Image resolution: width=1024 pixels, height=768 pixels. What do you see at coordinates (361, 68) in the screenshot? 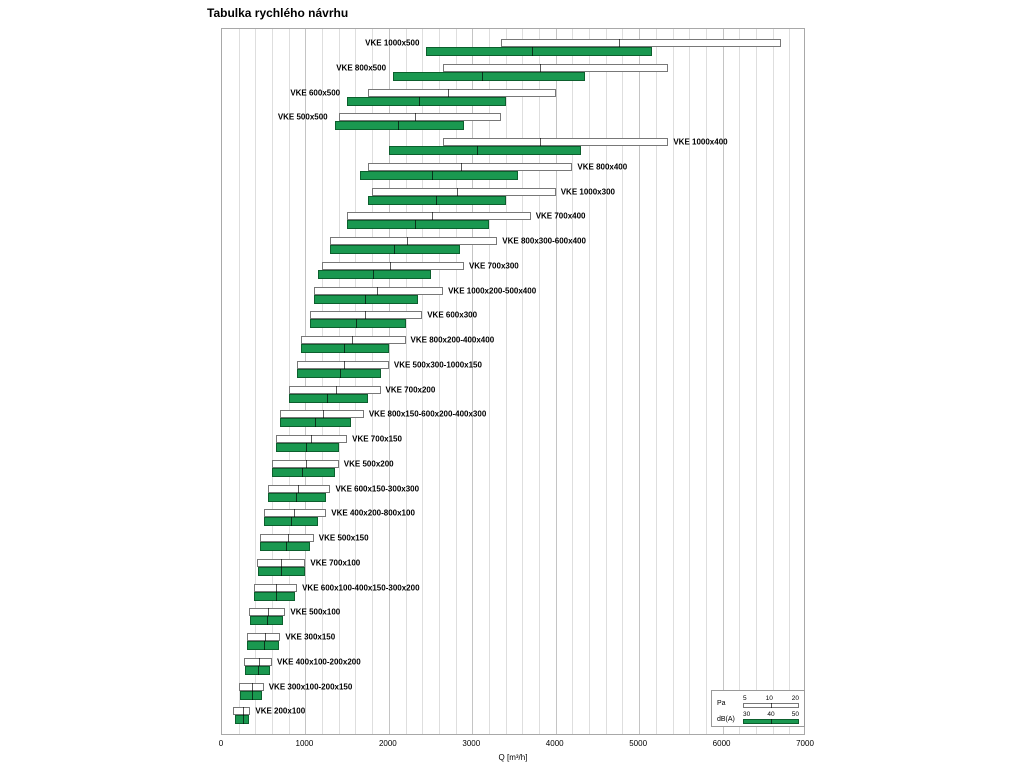
I see `series-label: VKE 800x500` at bounding box center [361, 68].